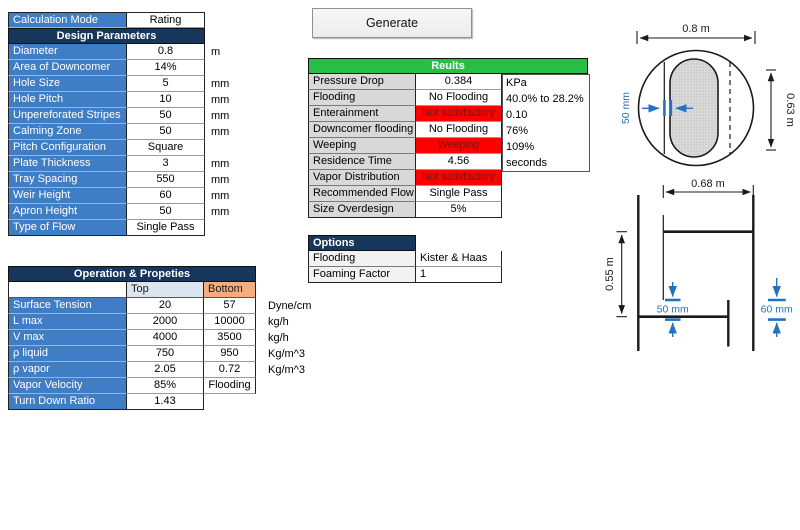 This screenshot has height=530, width=800. Describe the element at coordinates (67, 228) in the screenshot. I see `row-label: Type of Flow` at that location.